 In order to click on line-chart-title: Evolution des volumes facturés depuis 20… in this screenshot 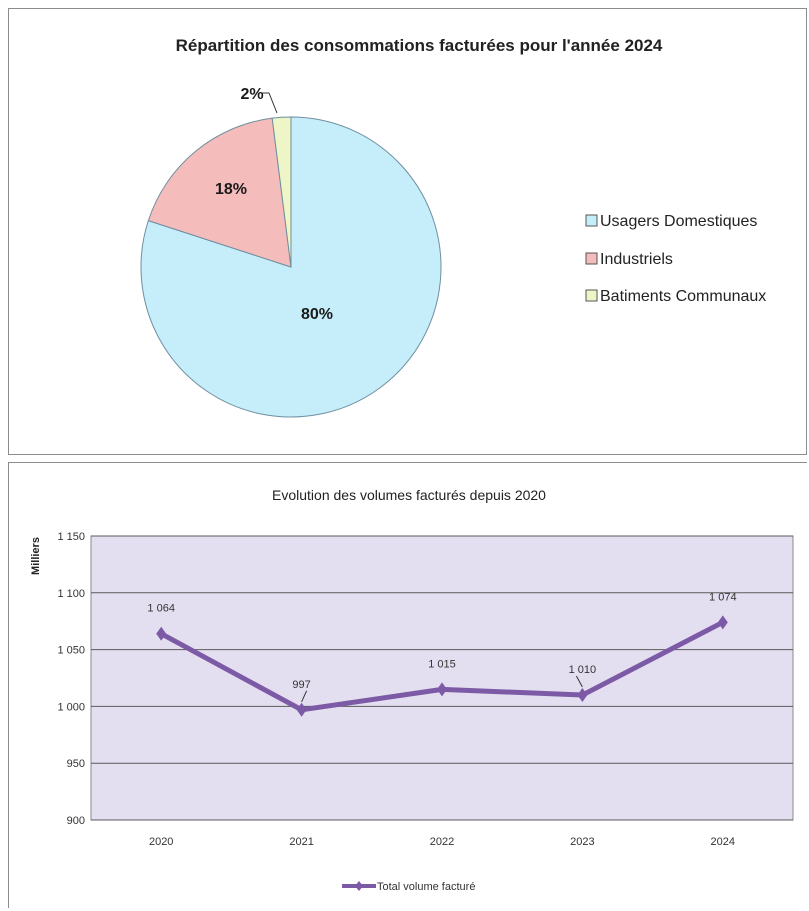, I will do `click(409, 495)`.